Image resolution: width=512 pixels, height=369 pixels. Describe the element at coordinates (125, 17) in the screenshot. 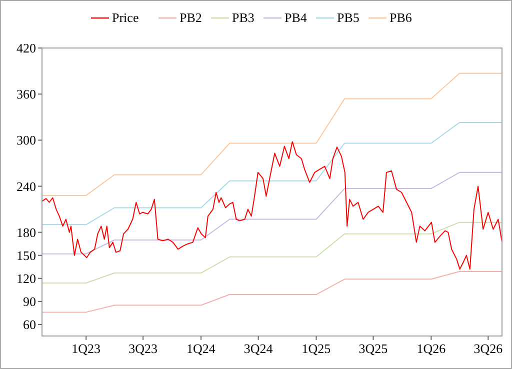

I see `legend-label: Price` at that location.